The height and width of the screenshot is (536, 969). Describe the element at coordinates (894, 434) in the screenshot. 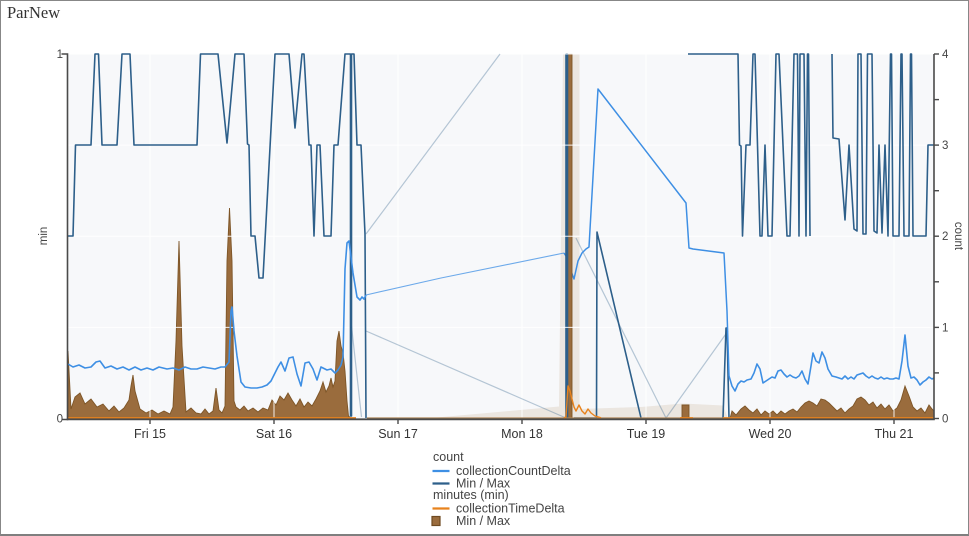

I see `svg-text: Thu 21` at that location.